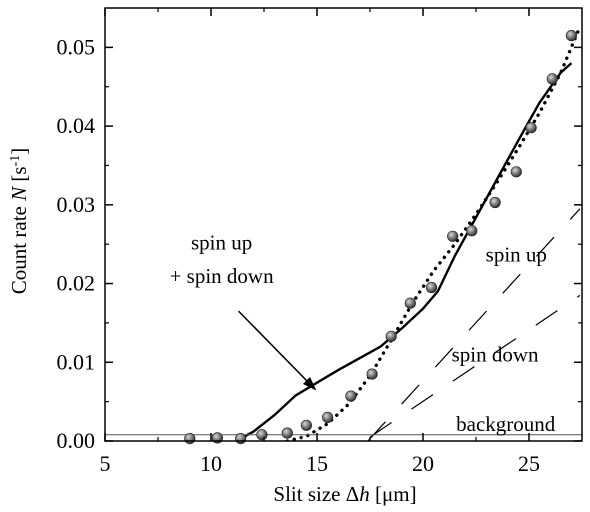 This screenshot has width=590, height=512. Describe the element at coordinates (317, 463) in the screenshot. I see `x-tick-label: 15` at that location.